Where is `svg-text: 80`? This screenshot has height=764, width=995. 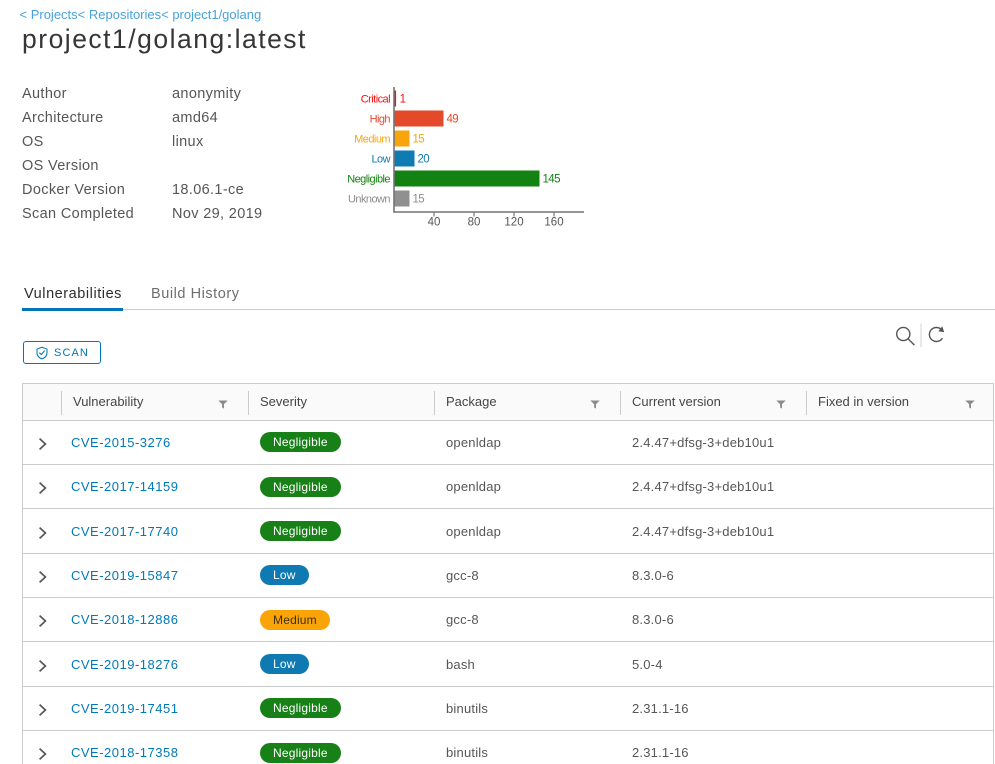 svg-text: 80 is located at coordinates (474, 223).